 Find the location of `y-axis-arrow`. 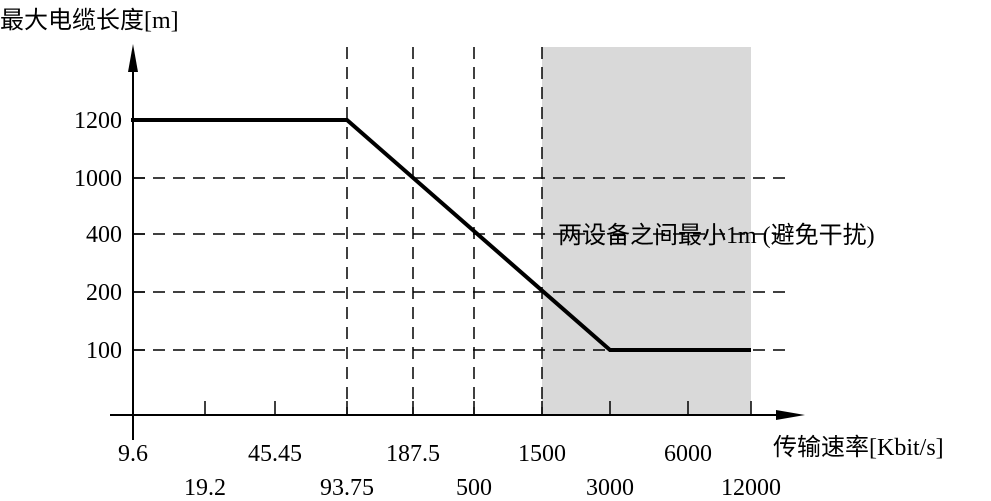

y-axis-arrow is located at coordinates (133, 58).